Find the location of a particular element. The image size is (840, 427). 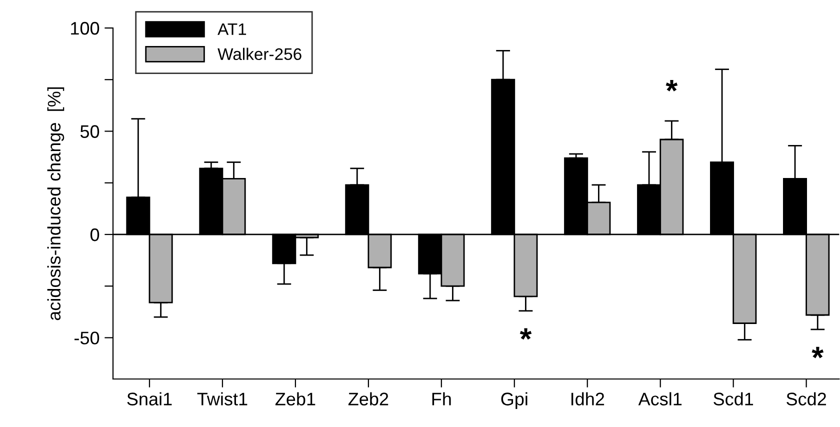

x-tick-label: Acsl1 is located at coordinates (660, 399).